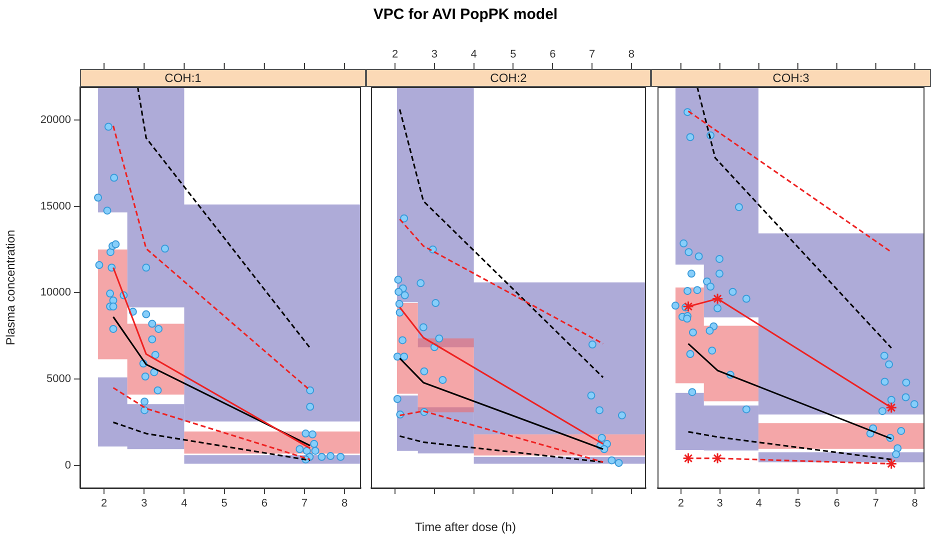 This screenshot has height=542, width=931. What do you see at coordinates (67, 466) in the screenshot?
I see `y-tick-label: 0` at bounding box center [67, 466].